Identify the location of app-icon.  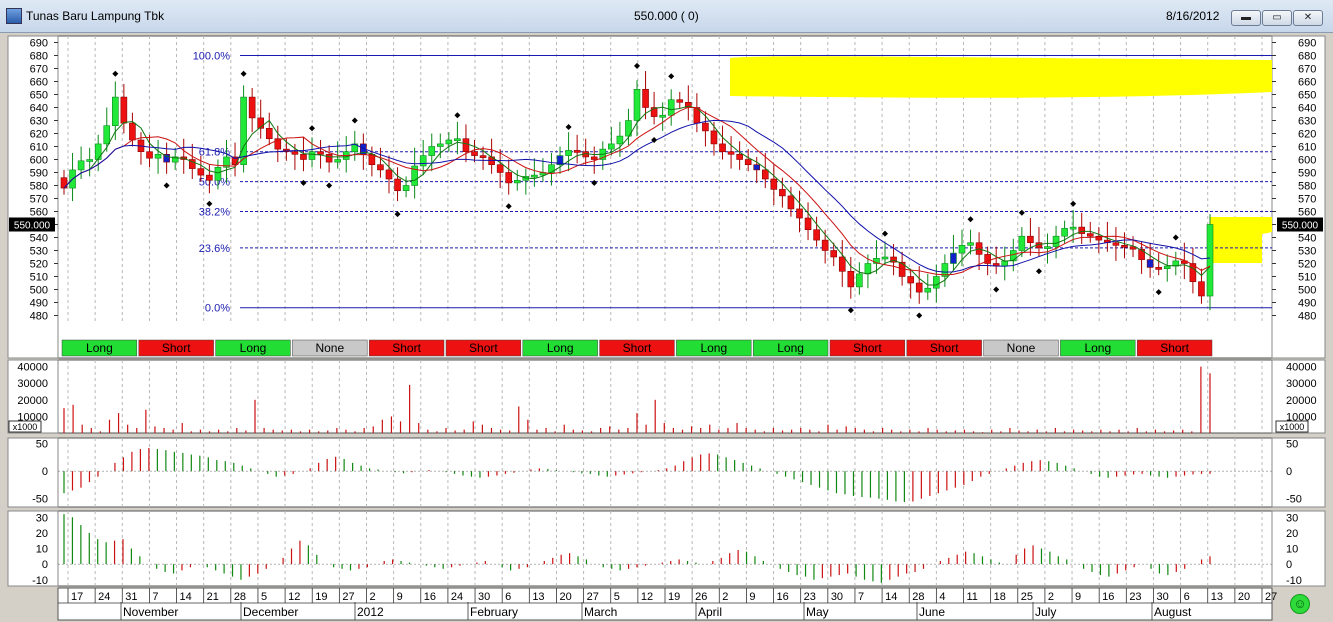
(14, 16).